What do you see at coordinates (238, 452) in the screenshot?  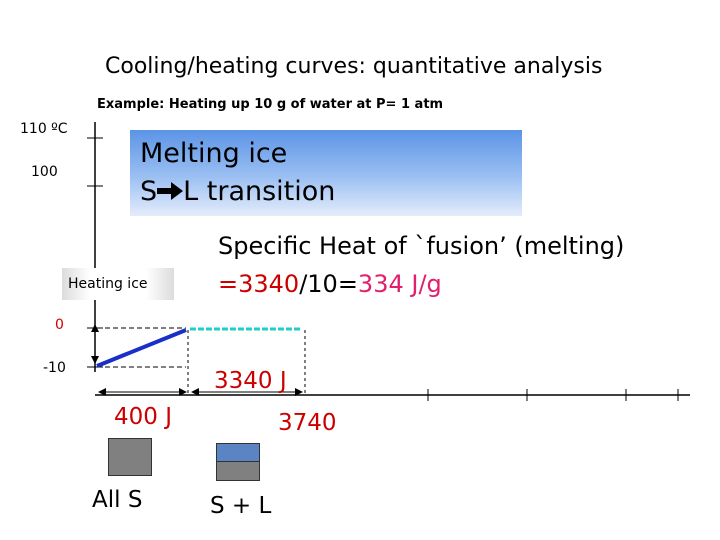 I see `liquid-portion-square` at bounding box center [238, 452].